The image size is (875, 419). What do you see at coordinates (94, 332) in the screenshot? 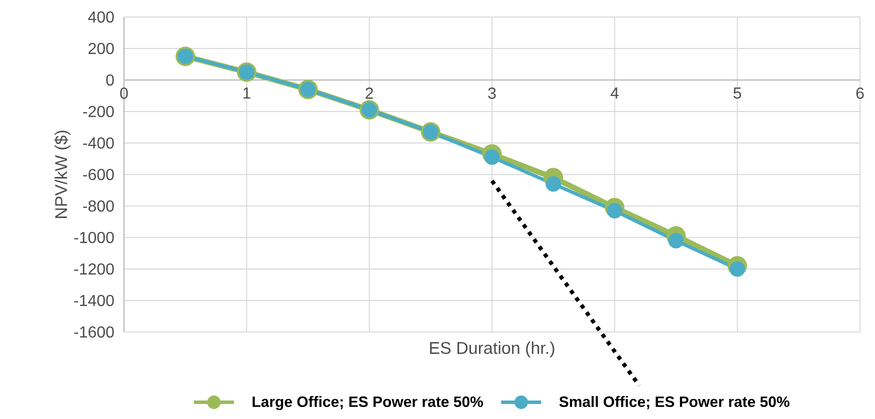
I see `y-tick-label: -1600` at bounding box center [94, 332].